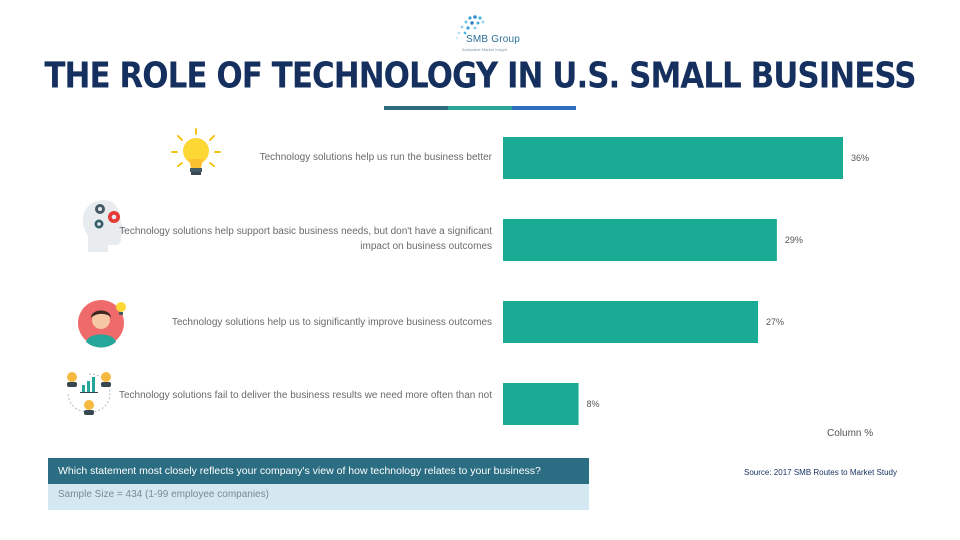 The height and width of the screenshot is (540, 960). I want to click on logo-dots-icon, so click(470, 27).